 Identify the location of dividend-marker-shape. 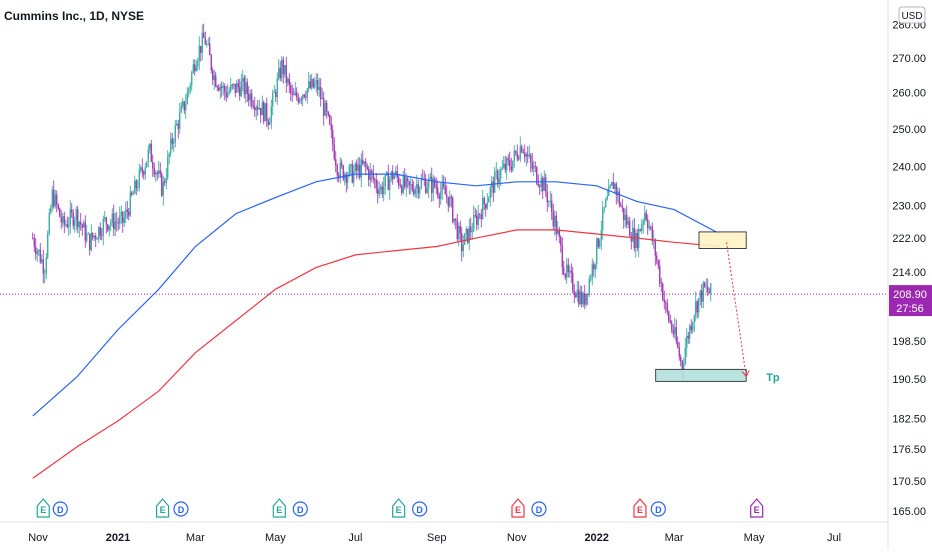
(420, 509).